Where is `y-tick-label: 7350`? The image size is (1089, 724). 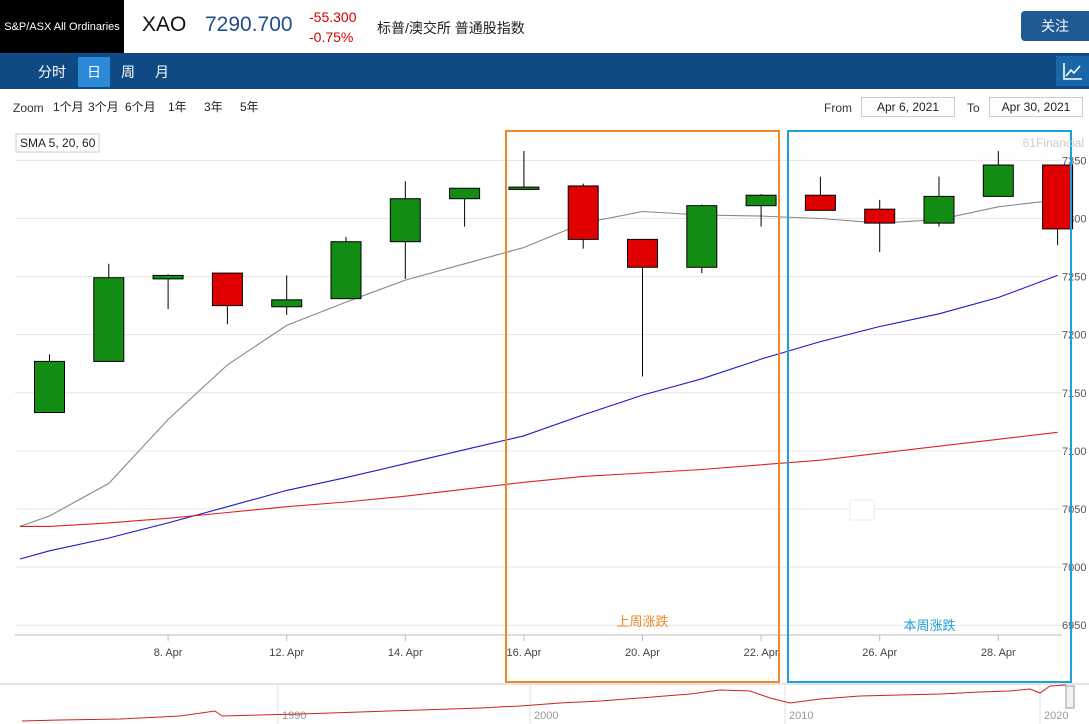 y-tick-label: 7350 is located at coordinates (1074, 161).